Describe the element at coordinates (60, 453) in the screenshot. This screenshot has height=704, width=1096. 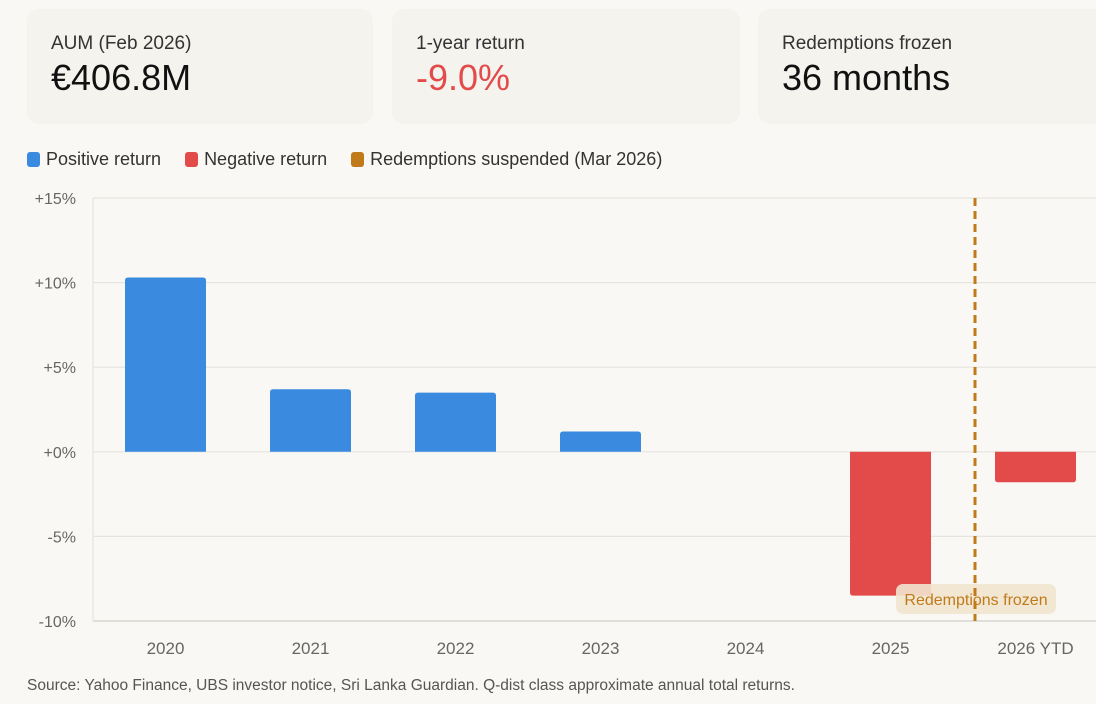
I see `y-tick-label: +0%` at that location.